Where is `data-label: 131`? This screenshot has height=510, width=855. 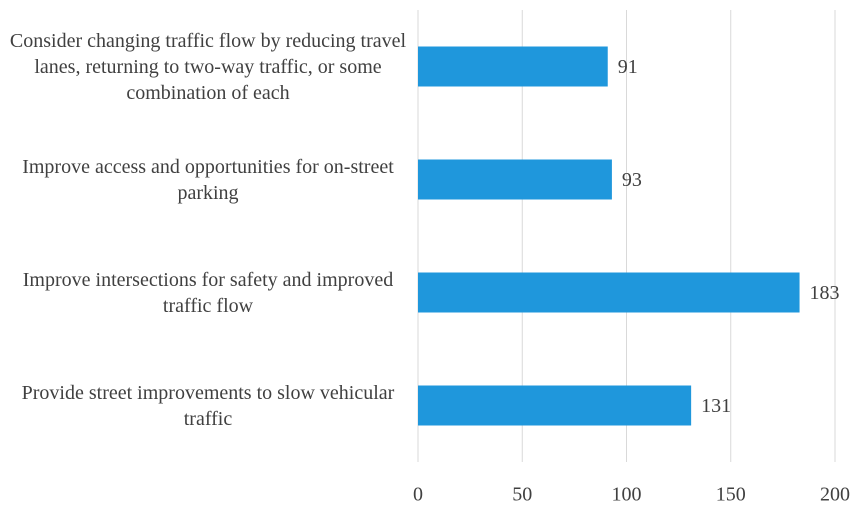
data-label: 131 is located at coordinates (716, 406).